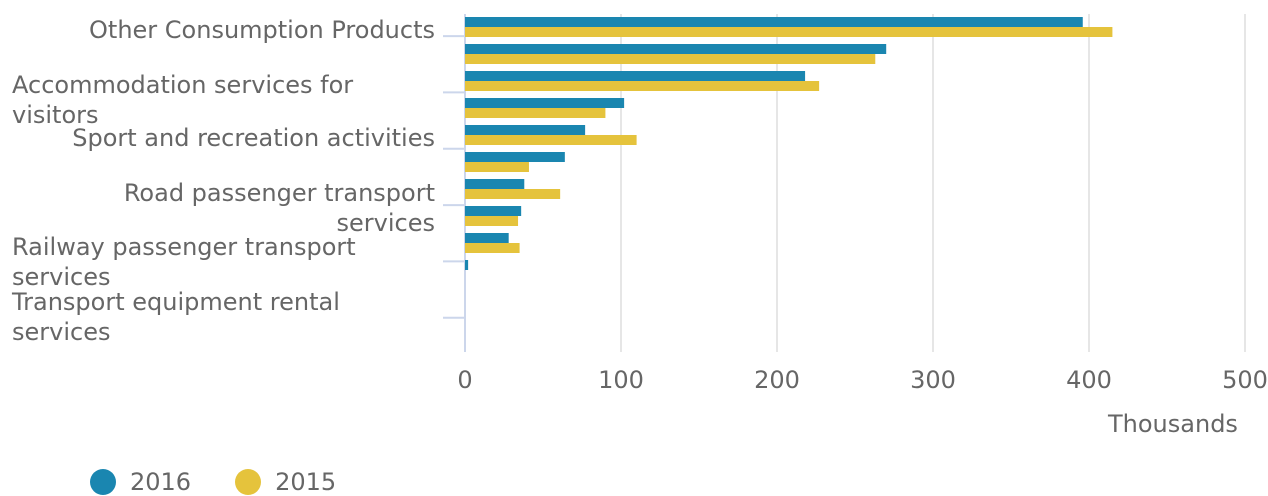 This screenshot has width=1268, height=496. I want to click on category-label: Transport equipment rental services, so click(176, 317).